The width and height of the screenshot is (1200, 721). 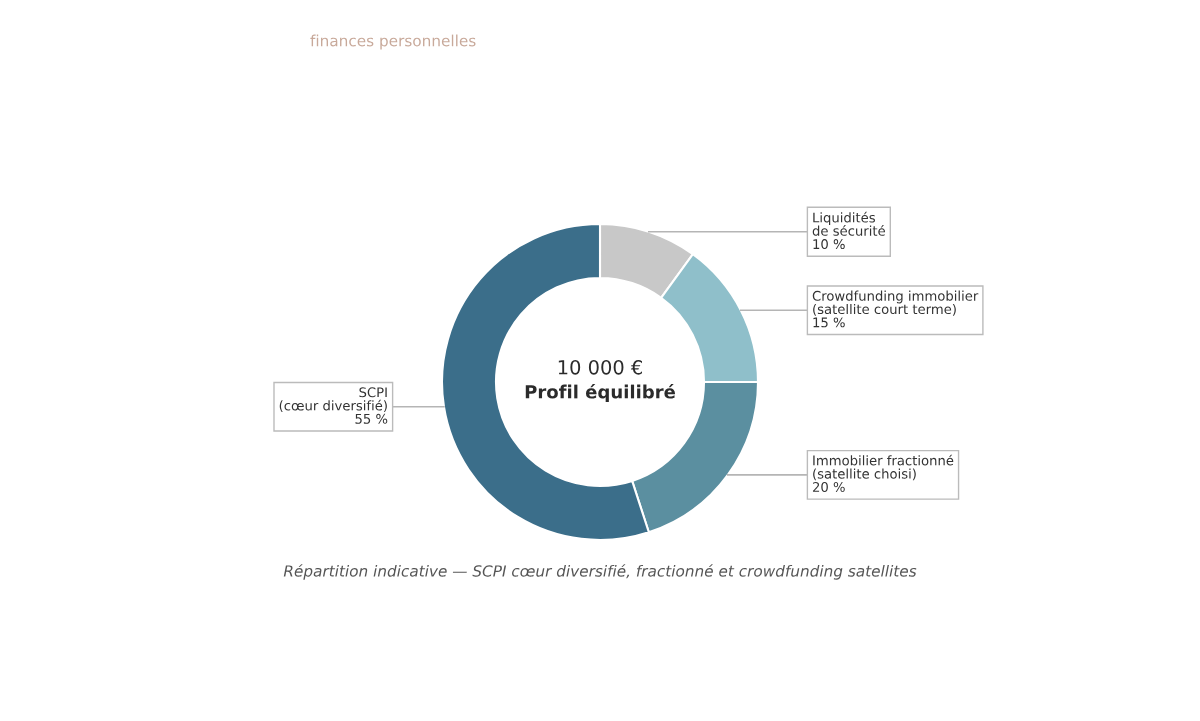 What do you see at coordinates (371, 418) in the screenshot?
I see `data-label: 55 %` at bounding box center [371, 418].